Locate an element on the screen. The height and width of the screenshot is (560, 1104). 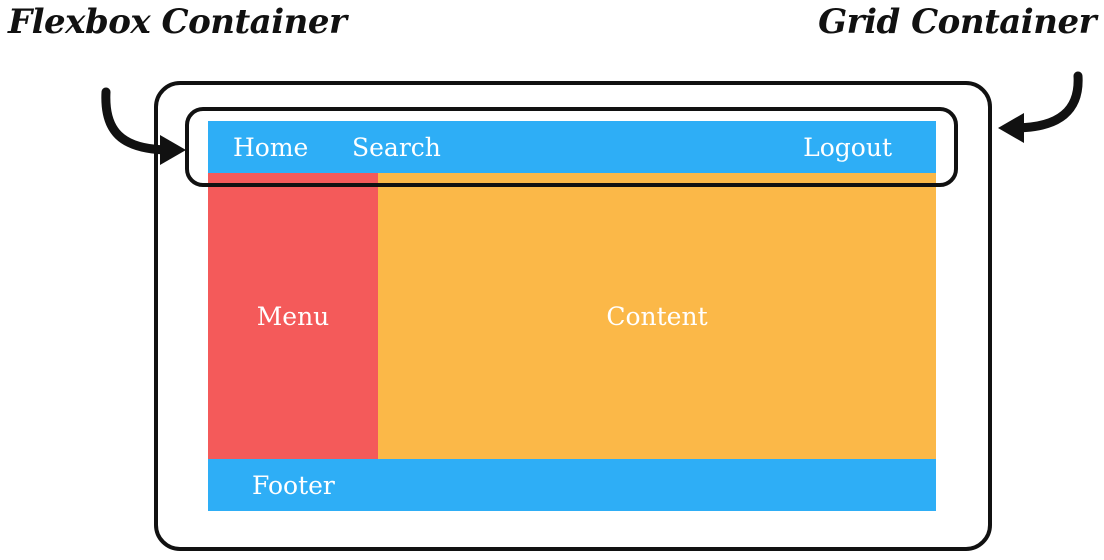
flexbox-container-outline is located at coordinates (571, 147).